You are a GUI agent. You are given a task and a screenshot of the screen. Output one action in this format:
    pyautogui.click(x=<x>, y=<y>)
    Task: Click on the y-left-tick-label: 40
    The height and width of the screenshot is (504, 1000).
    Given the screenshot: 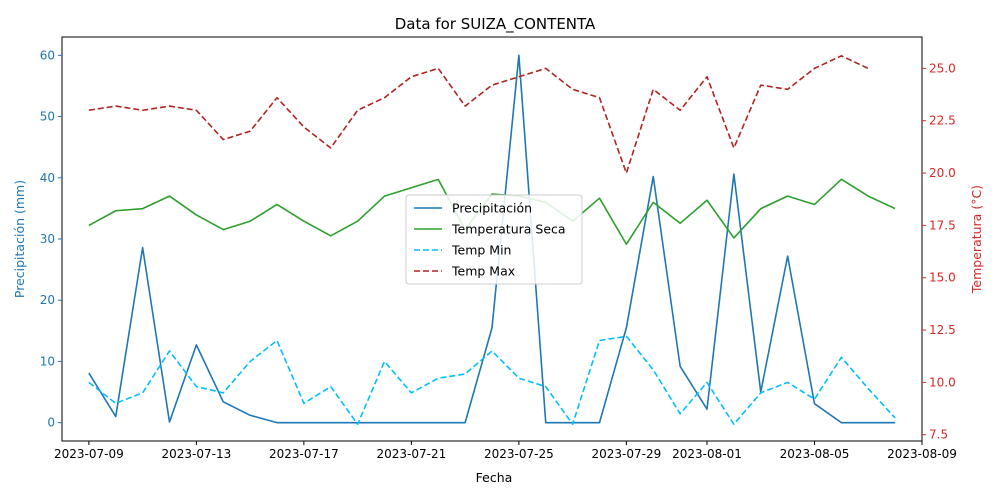 What is the action you would take?
    pyautogui.click(x=47, y=178)
    